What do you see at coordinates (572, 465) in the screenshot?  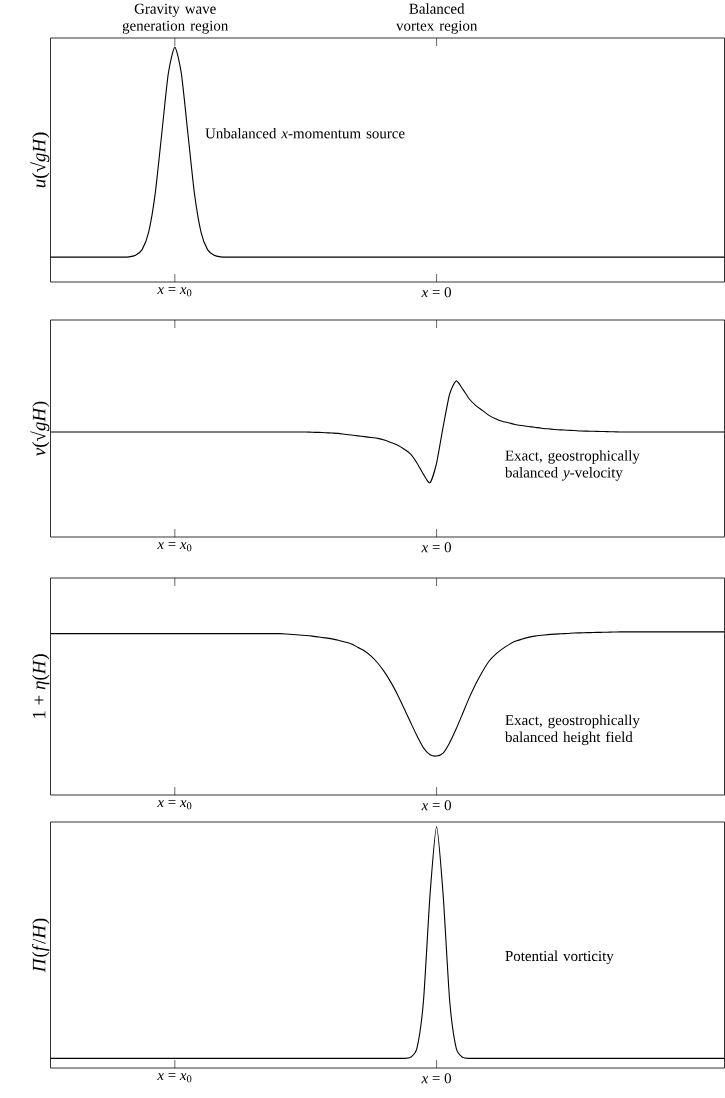 I see `annotation: Exact, geostrophically balanced y-velocity` at bounding box center [572, 465].